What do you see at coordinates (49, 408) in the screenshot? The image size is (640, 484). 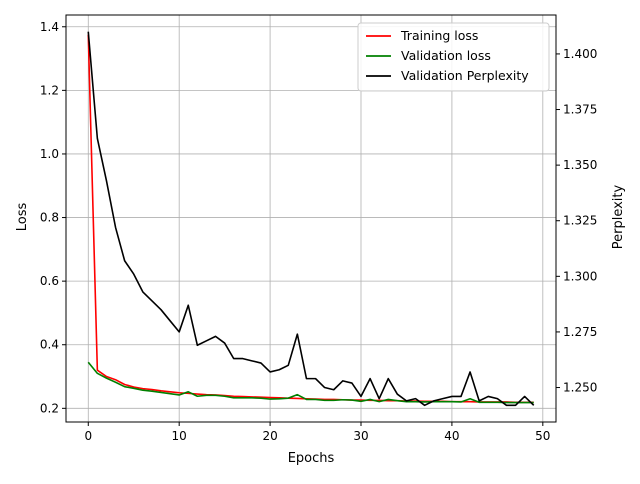 I see `y-left-tick-label: 0.2` at bounding box center [49, 408].